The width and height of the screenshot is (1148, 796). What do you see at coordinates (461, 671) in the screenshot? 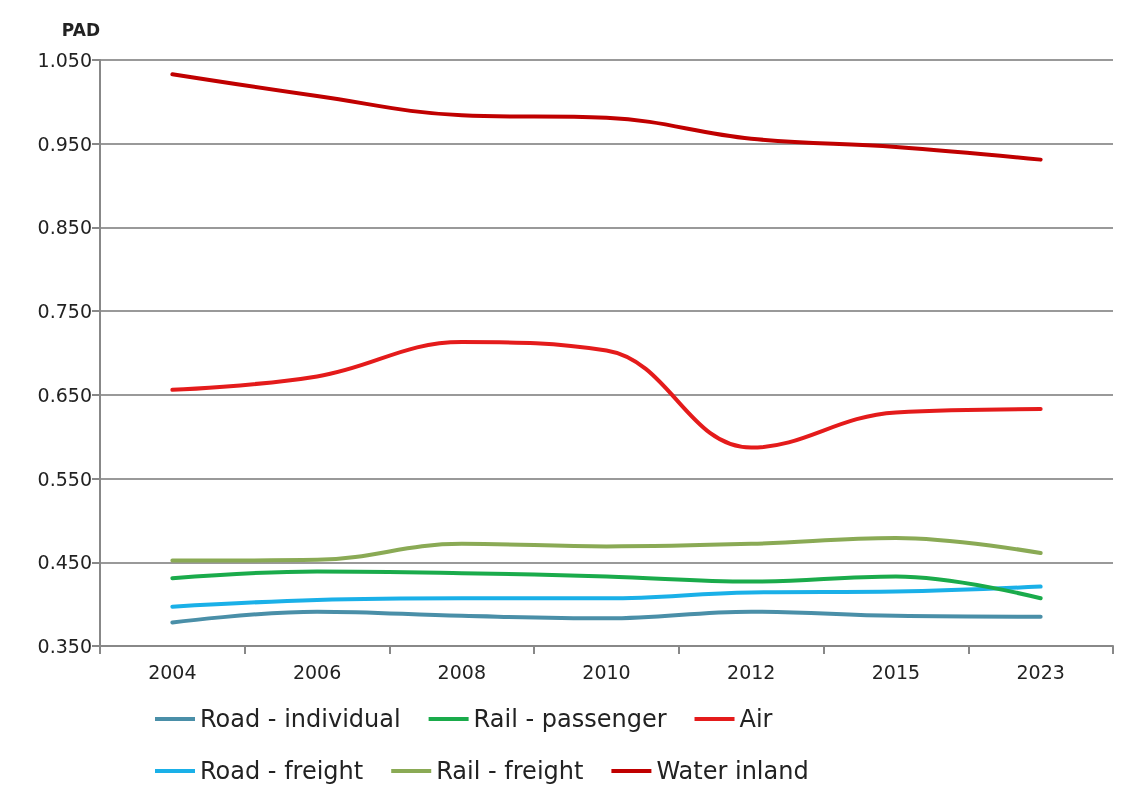
I see `x-tick-label: 2008` at bounding box center [461, 671].